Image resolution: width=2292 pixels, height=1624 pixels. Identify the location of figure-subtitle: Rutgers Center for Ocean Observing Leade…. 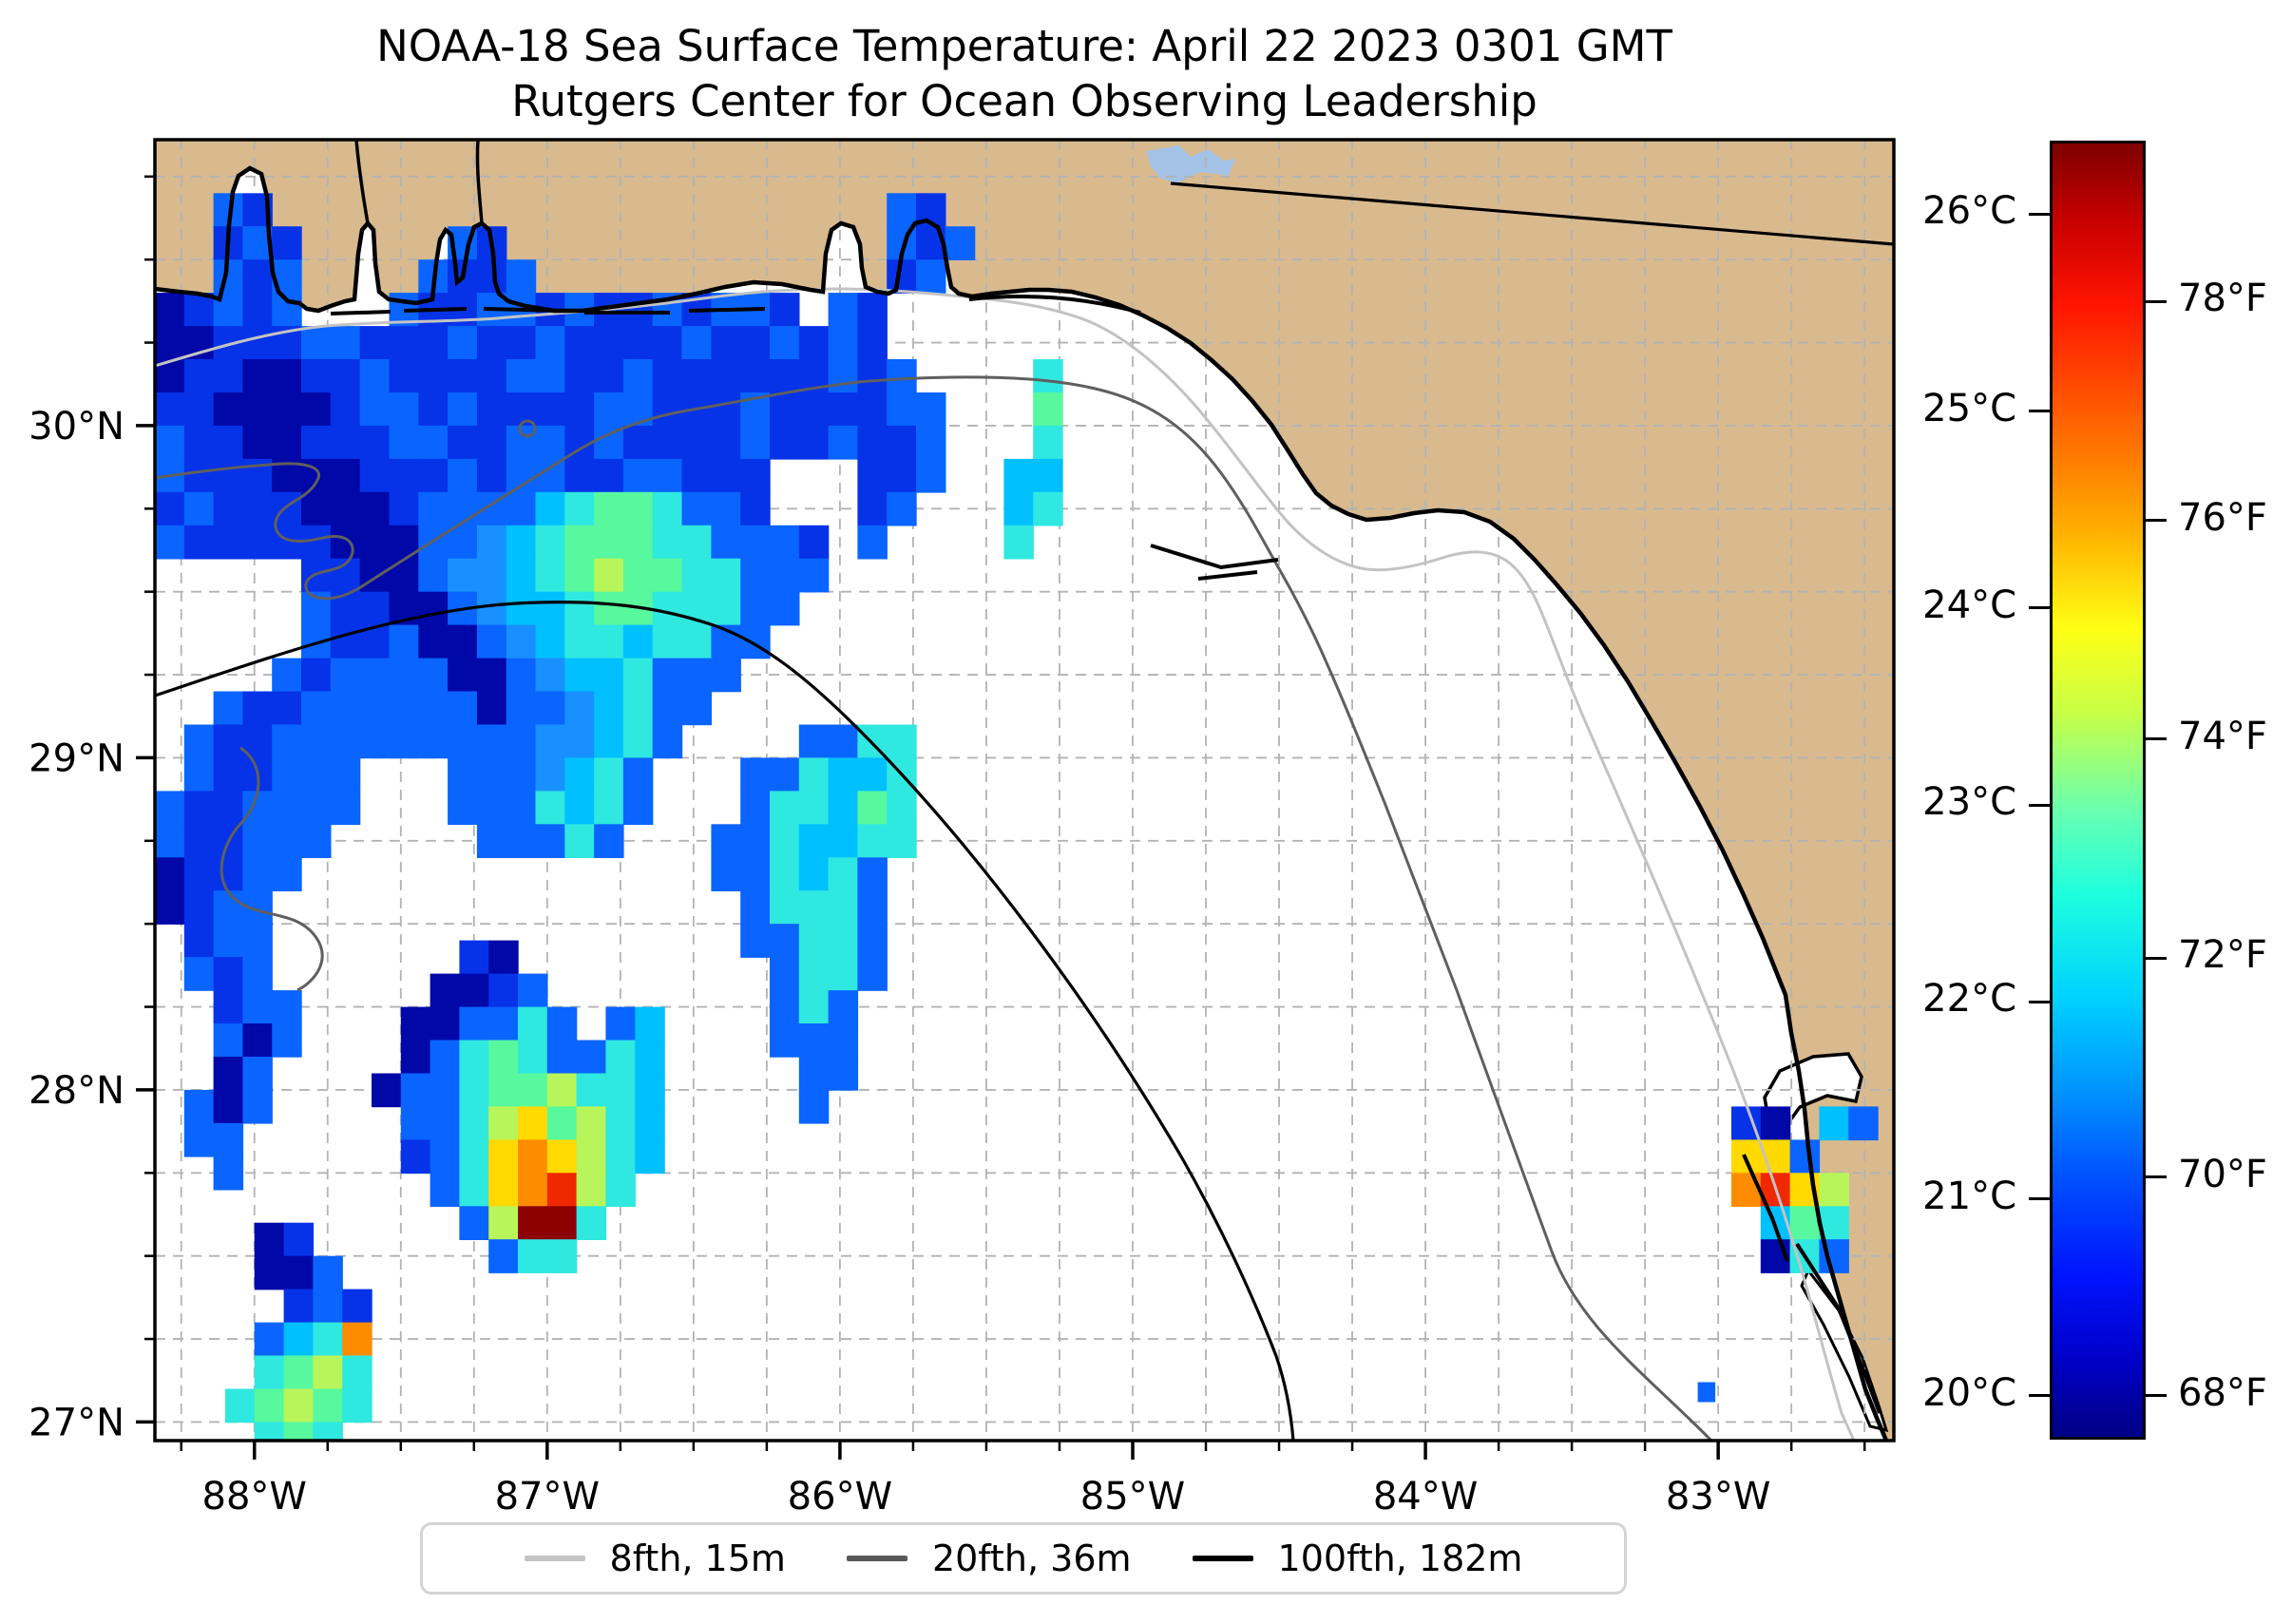
(1024, 101).